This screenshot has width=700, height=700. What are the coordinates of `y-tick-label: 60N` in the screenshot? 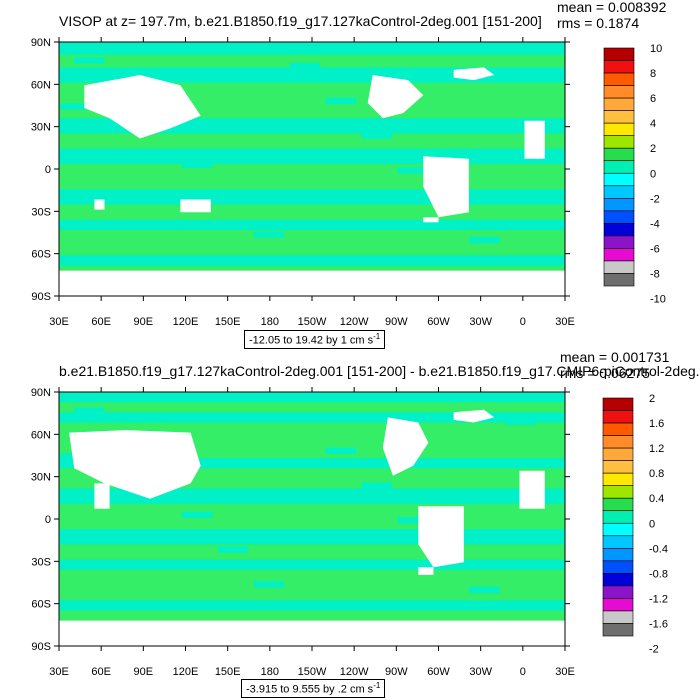 It's located at (41, 85).